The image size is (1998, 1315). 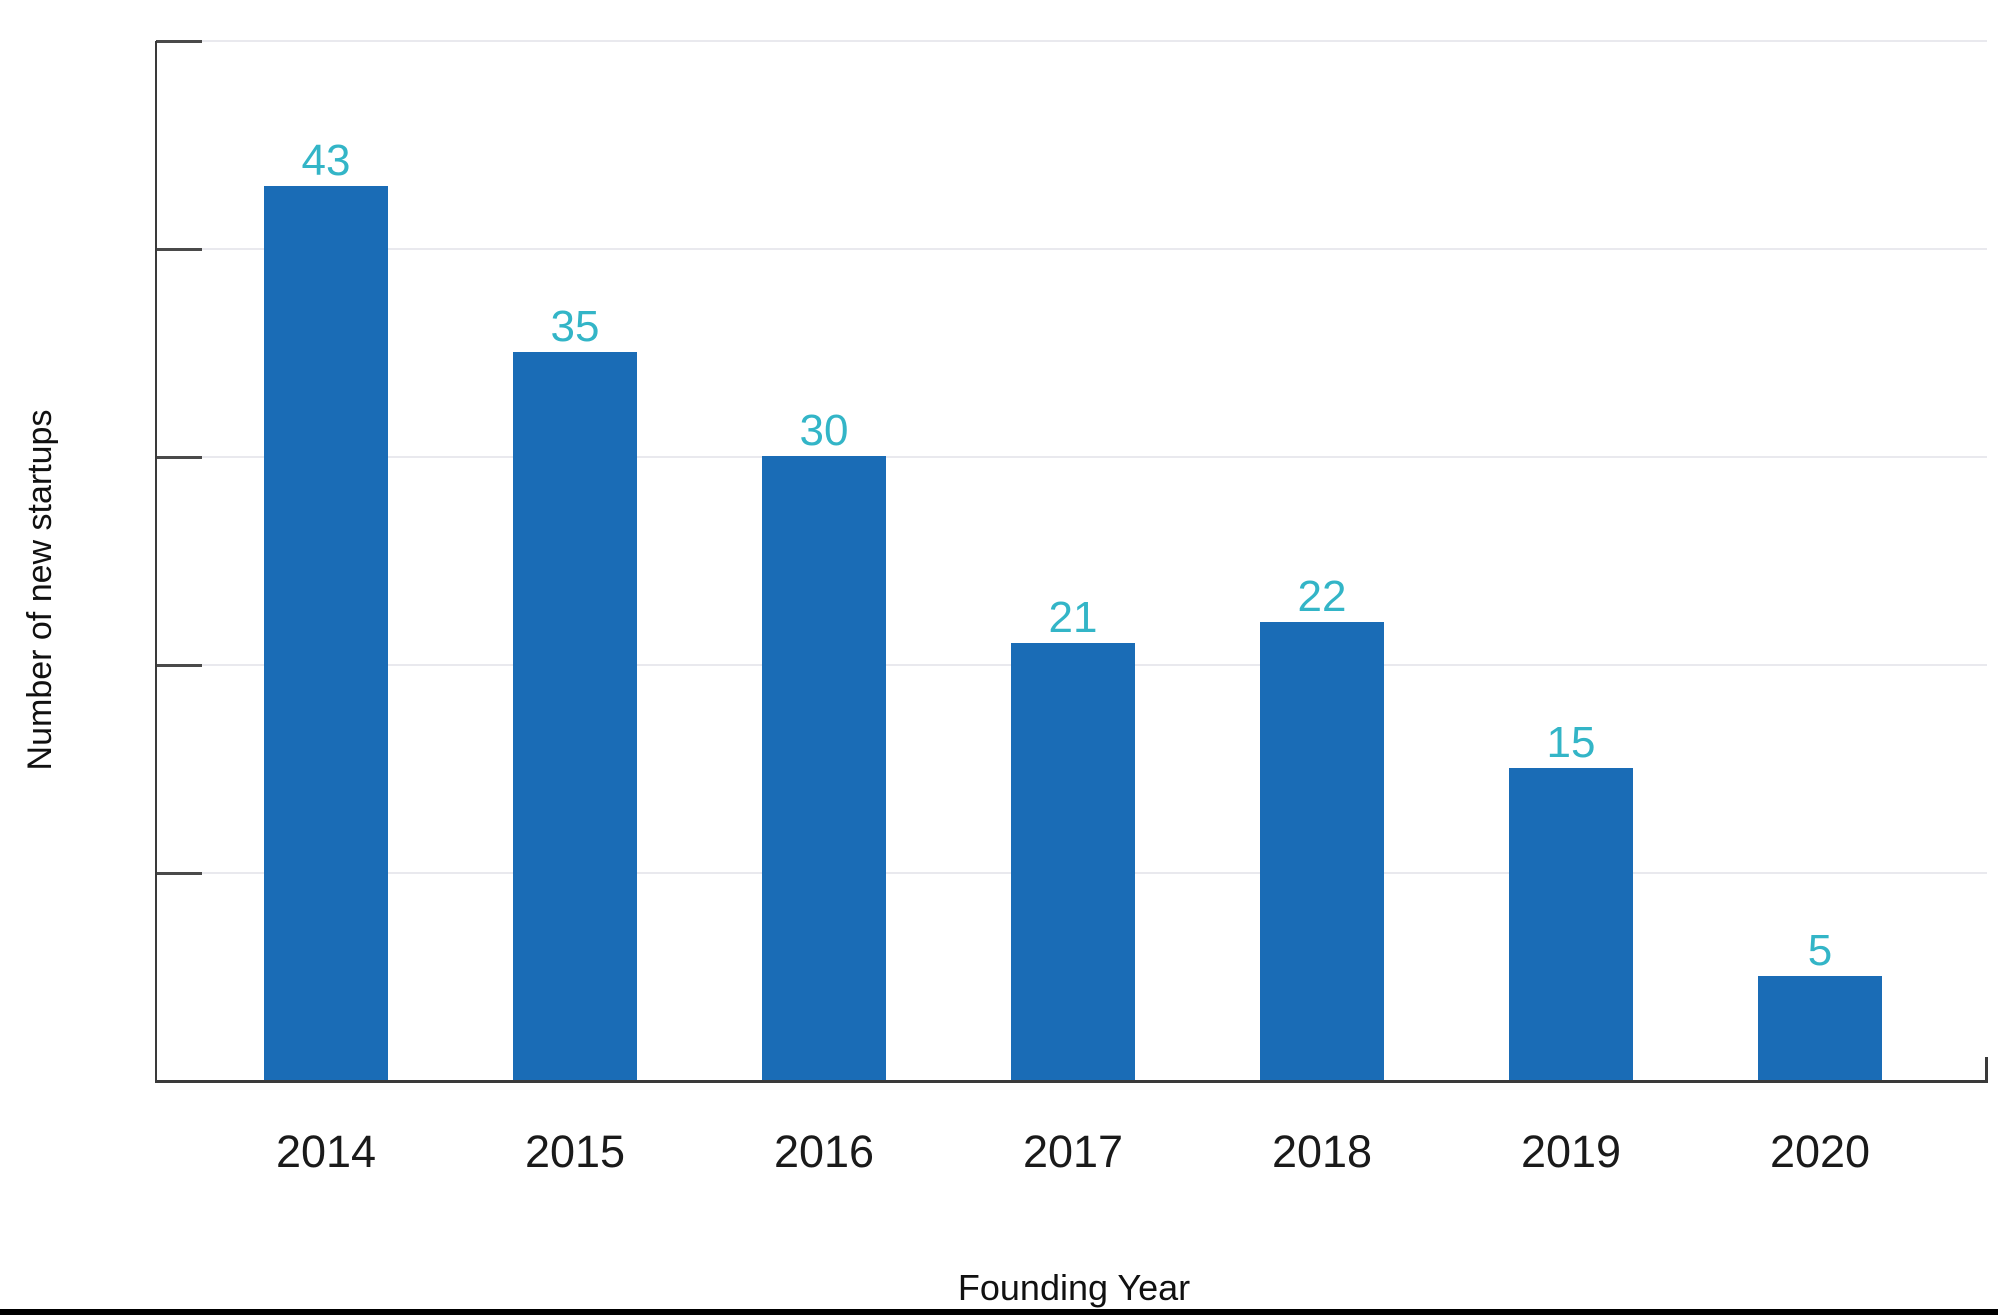 What do you see at coordinates (326, 1151) in the screenshot?
I see `x-tick-label: 2014` at bounding box center [326, 1151].